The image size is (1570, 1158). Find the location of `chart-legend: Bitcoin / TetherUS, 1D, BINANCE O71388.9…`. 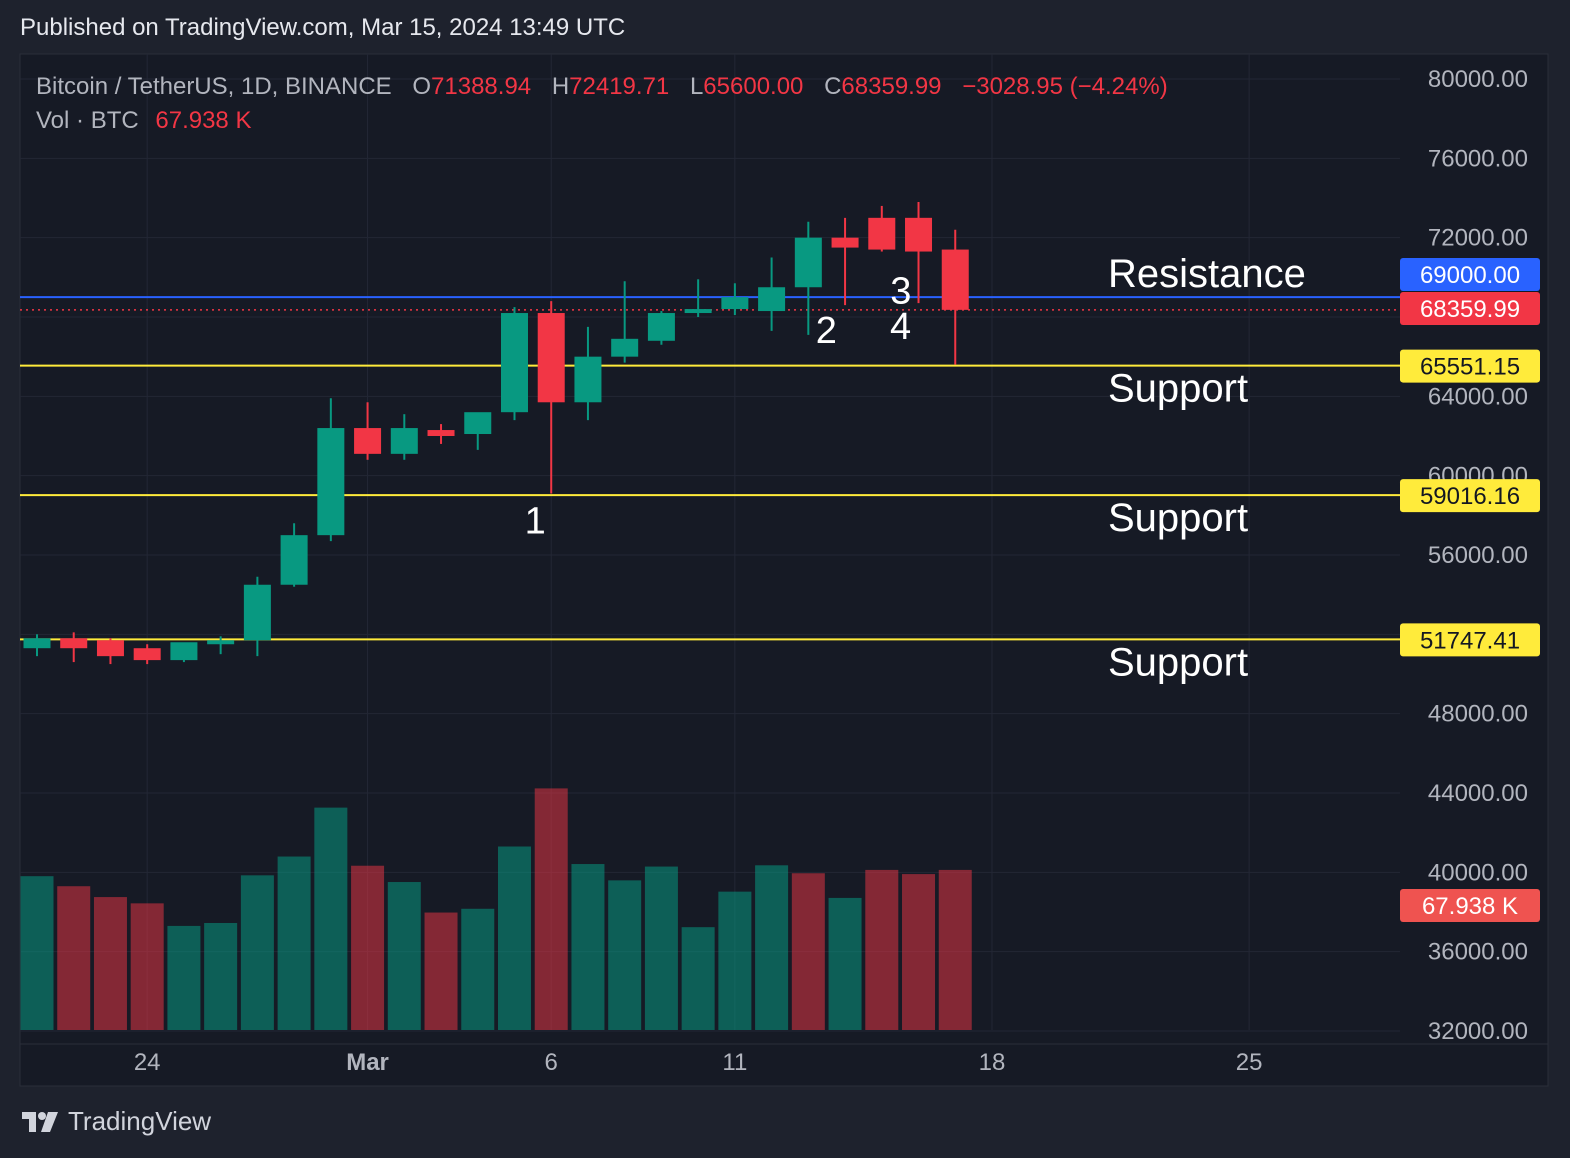

chart-legend: Bitcoin / TetherUS, 1D, BINANCE O71388.9… is located at coordinates (602, 104).